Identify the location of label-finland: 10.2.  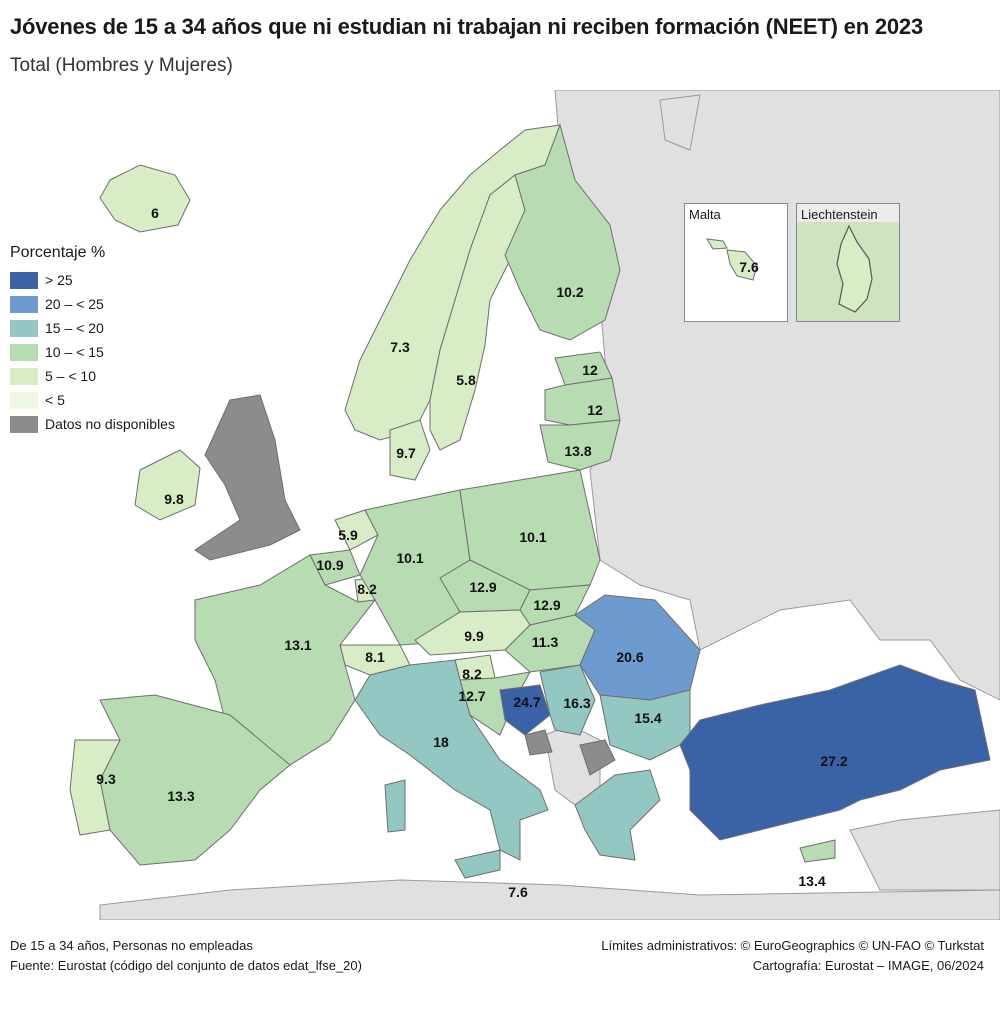
(569, 292).